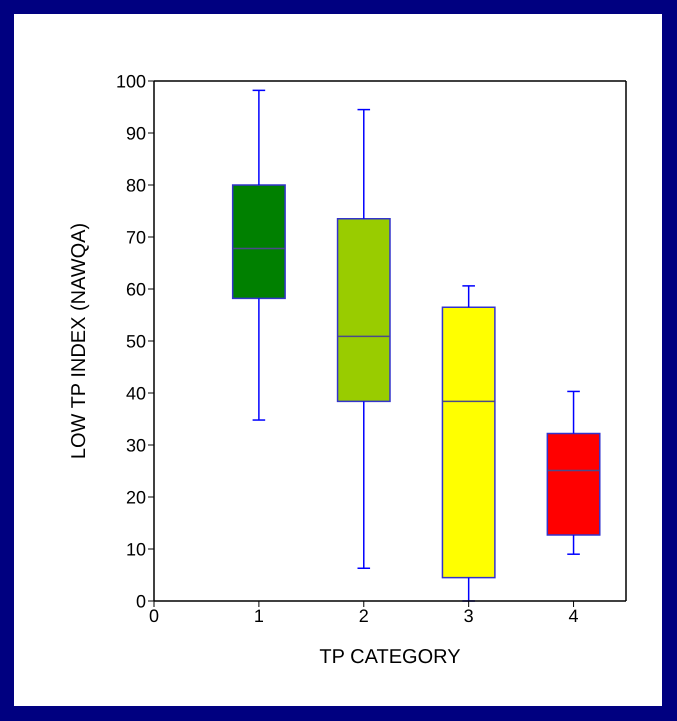 This screenshot has height=721, width=677. Describe the element at coordinates (573, 616) in the screenshot. I see `x-tick-label: 4` at that location.